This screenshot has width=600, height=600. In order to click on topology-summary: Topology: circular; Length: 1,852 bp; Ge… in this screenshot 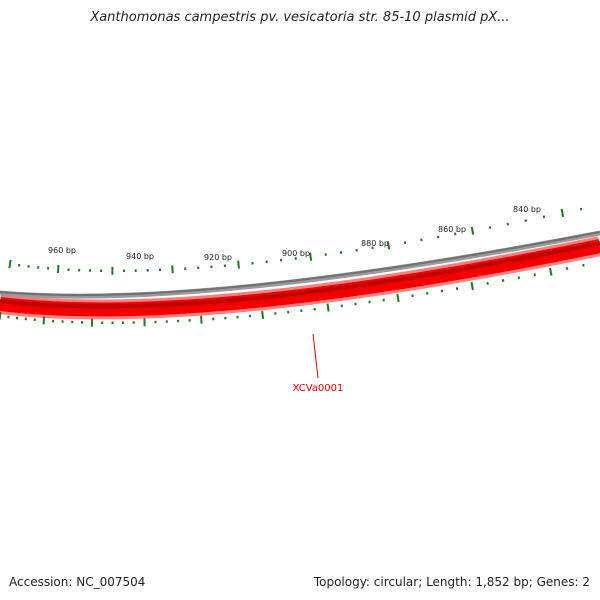, I will do `click(451, 582)`.